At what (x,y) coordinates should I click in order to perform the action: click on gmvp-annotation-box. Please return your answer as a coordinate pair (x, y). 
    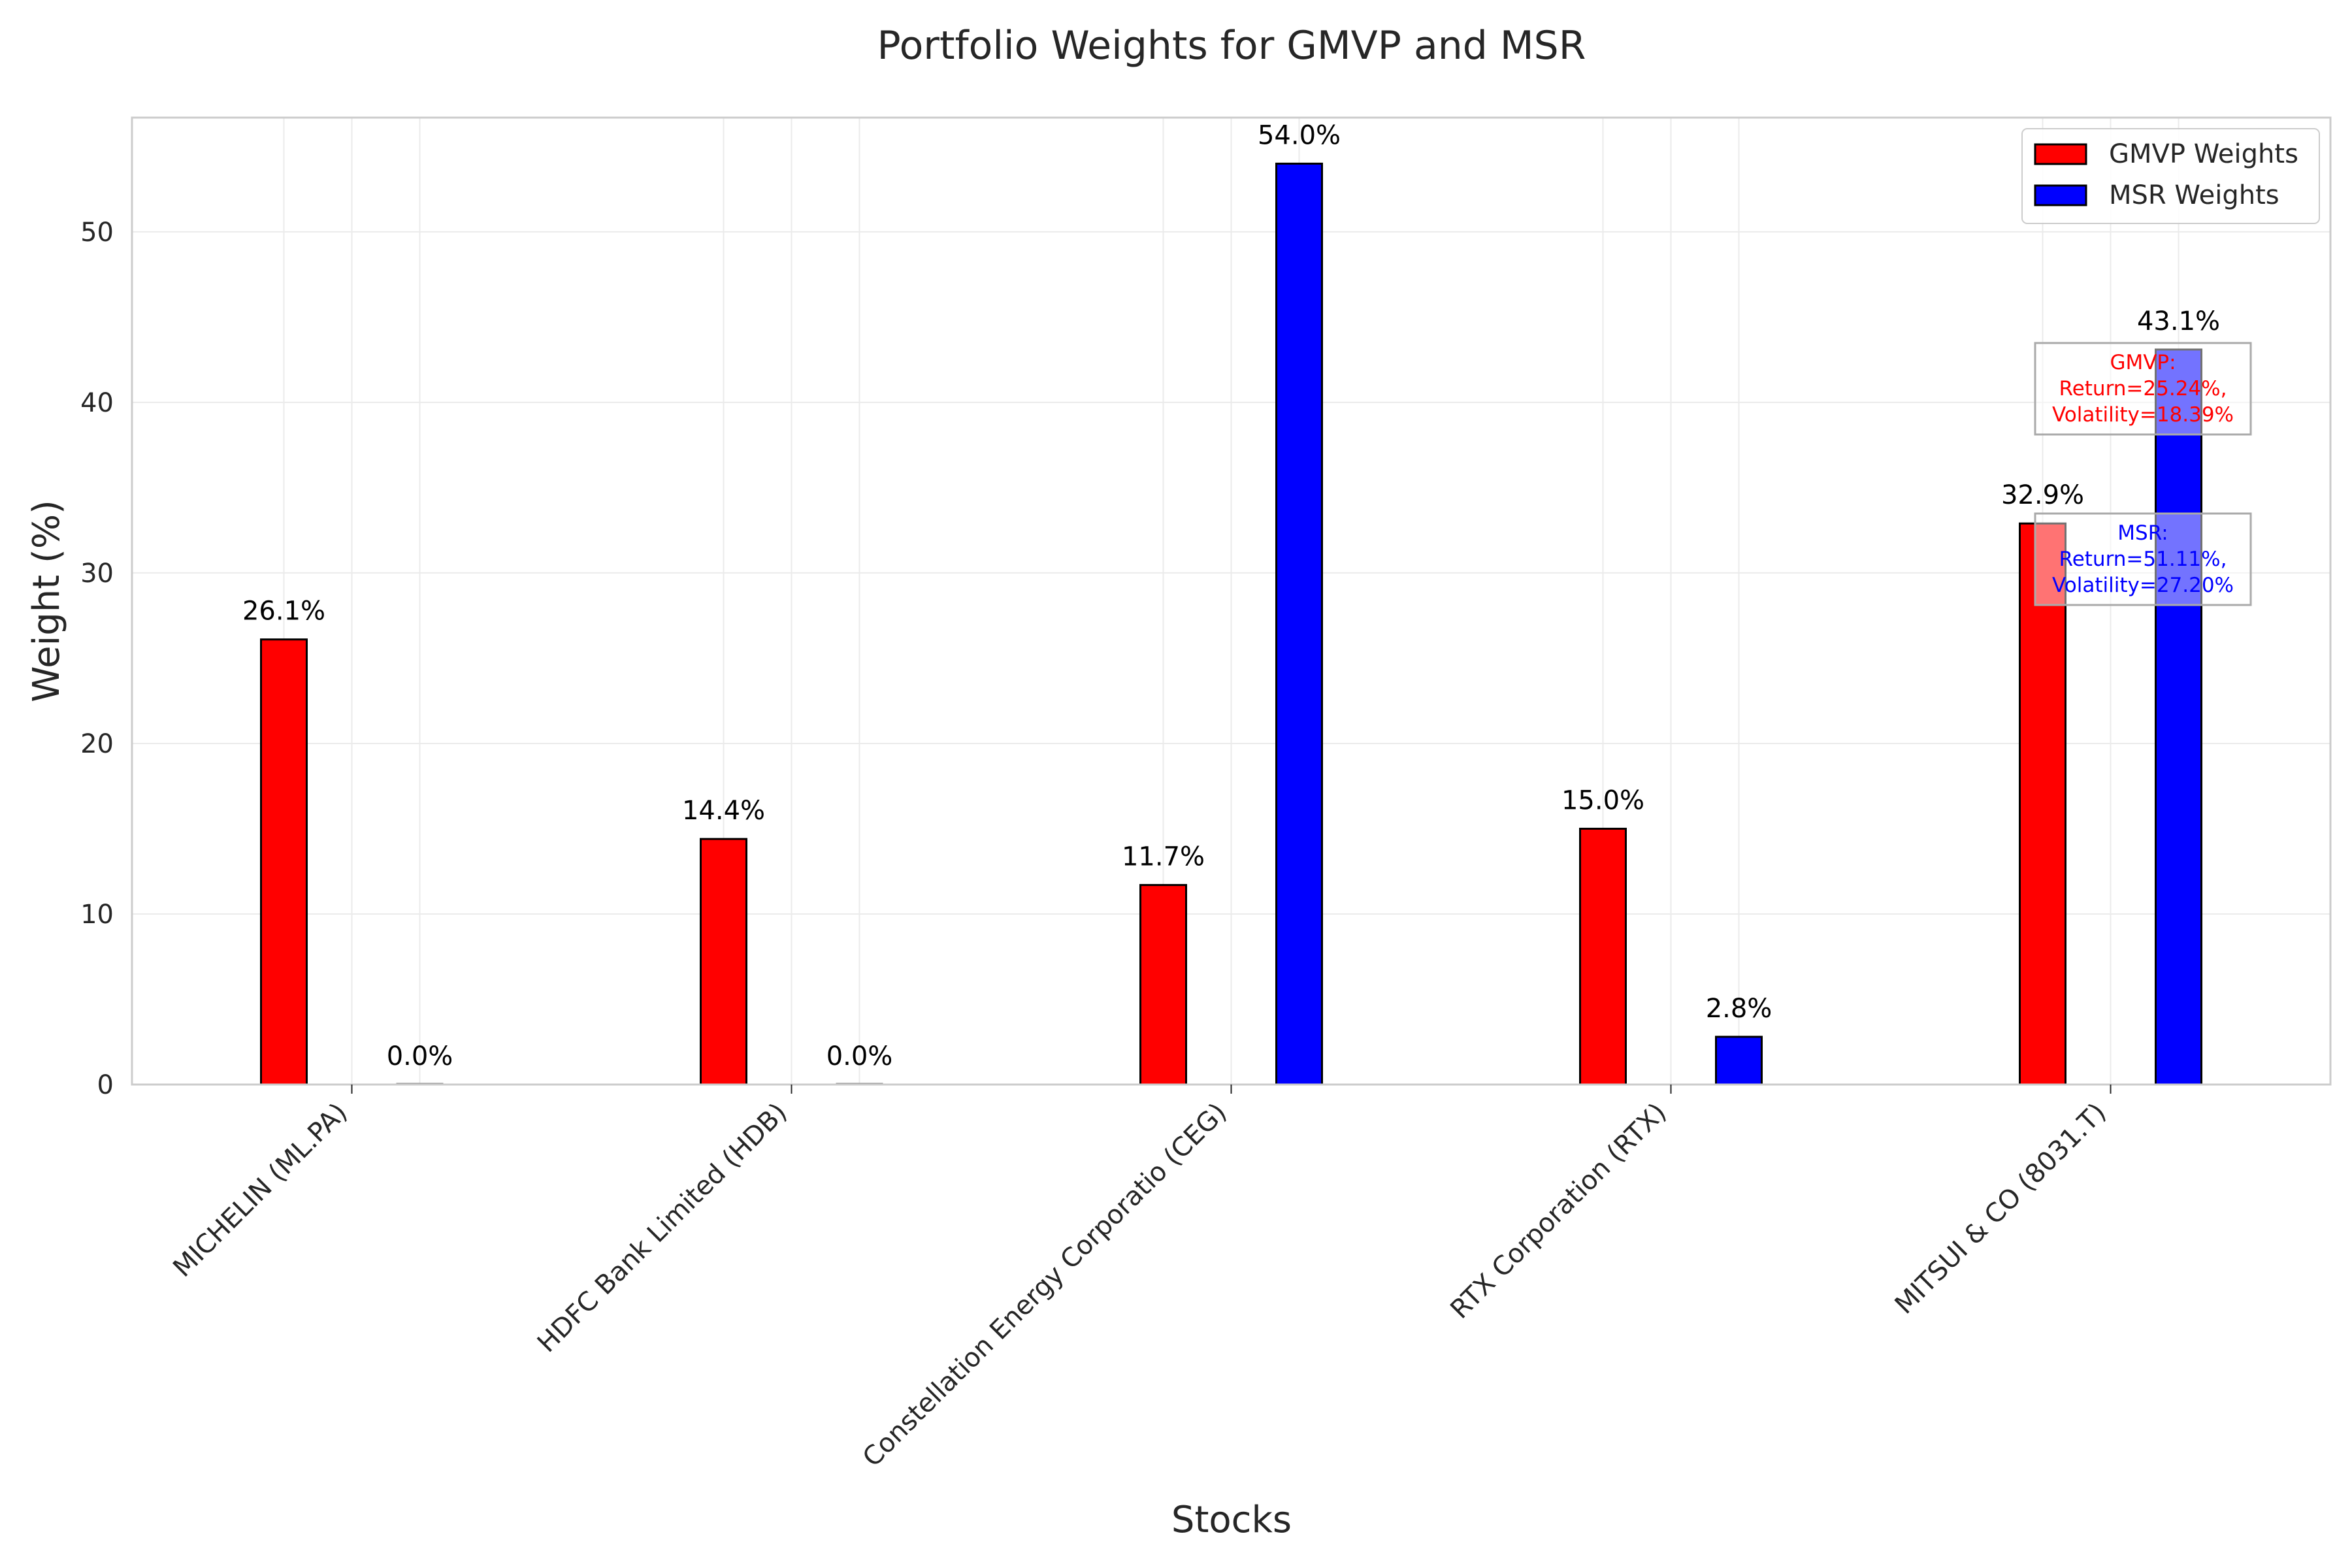
    Looking at the image, I should click on (2143, 389).